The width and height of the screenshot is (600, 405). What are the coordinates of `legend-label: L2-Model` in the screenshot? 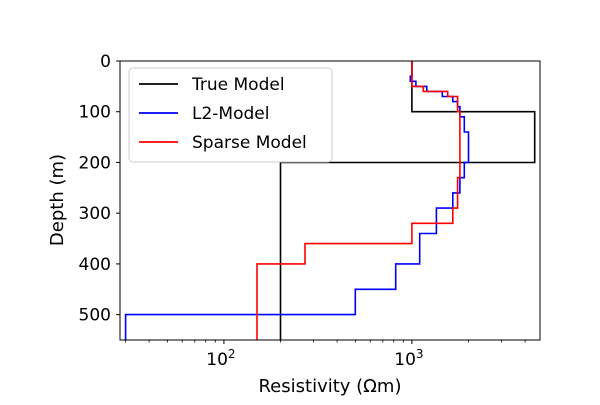 It's located at (230, 114).